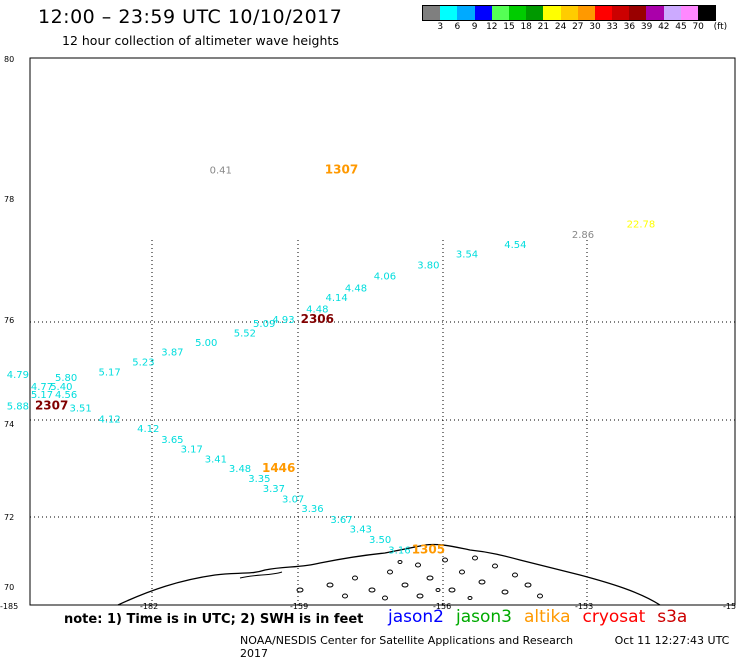 The image size is (740, 660). I want to click on colorbar-label: 3, so click(440, 27).